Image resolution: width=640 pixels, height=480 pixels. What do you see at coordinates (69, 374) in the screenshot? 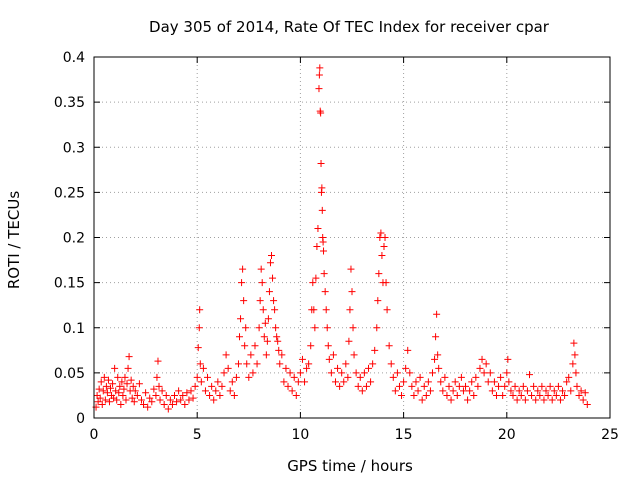
I see `y-tick-label: 0.05` at bounding box center [69, 374].